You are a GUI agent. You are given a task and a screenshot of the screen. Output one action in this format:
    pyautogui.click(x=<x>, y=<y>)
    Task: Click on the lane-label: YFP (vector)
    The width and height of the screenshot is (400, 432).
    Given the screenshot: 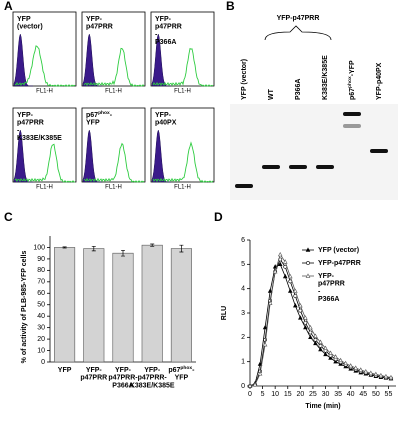 What is the action you would take?
    pyautogui.click(x=244, y=79)
    